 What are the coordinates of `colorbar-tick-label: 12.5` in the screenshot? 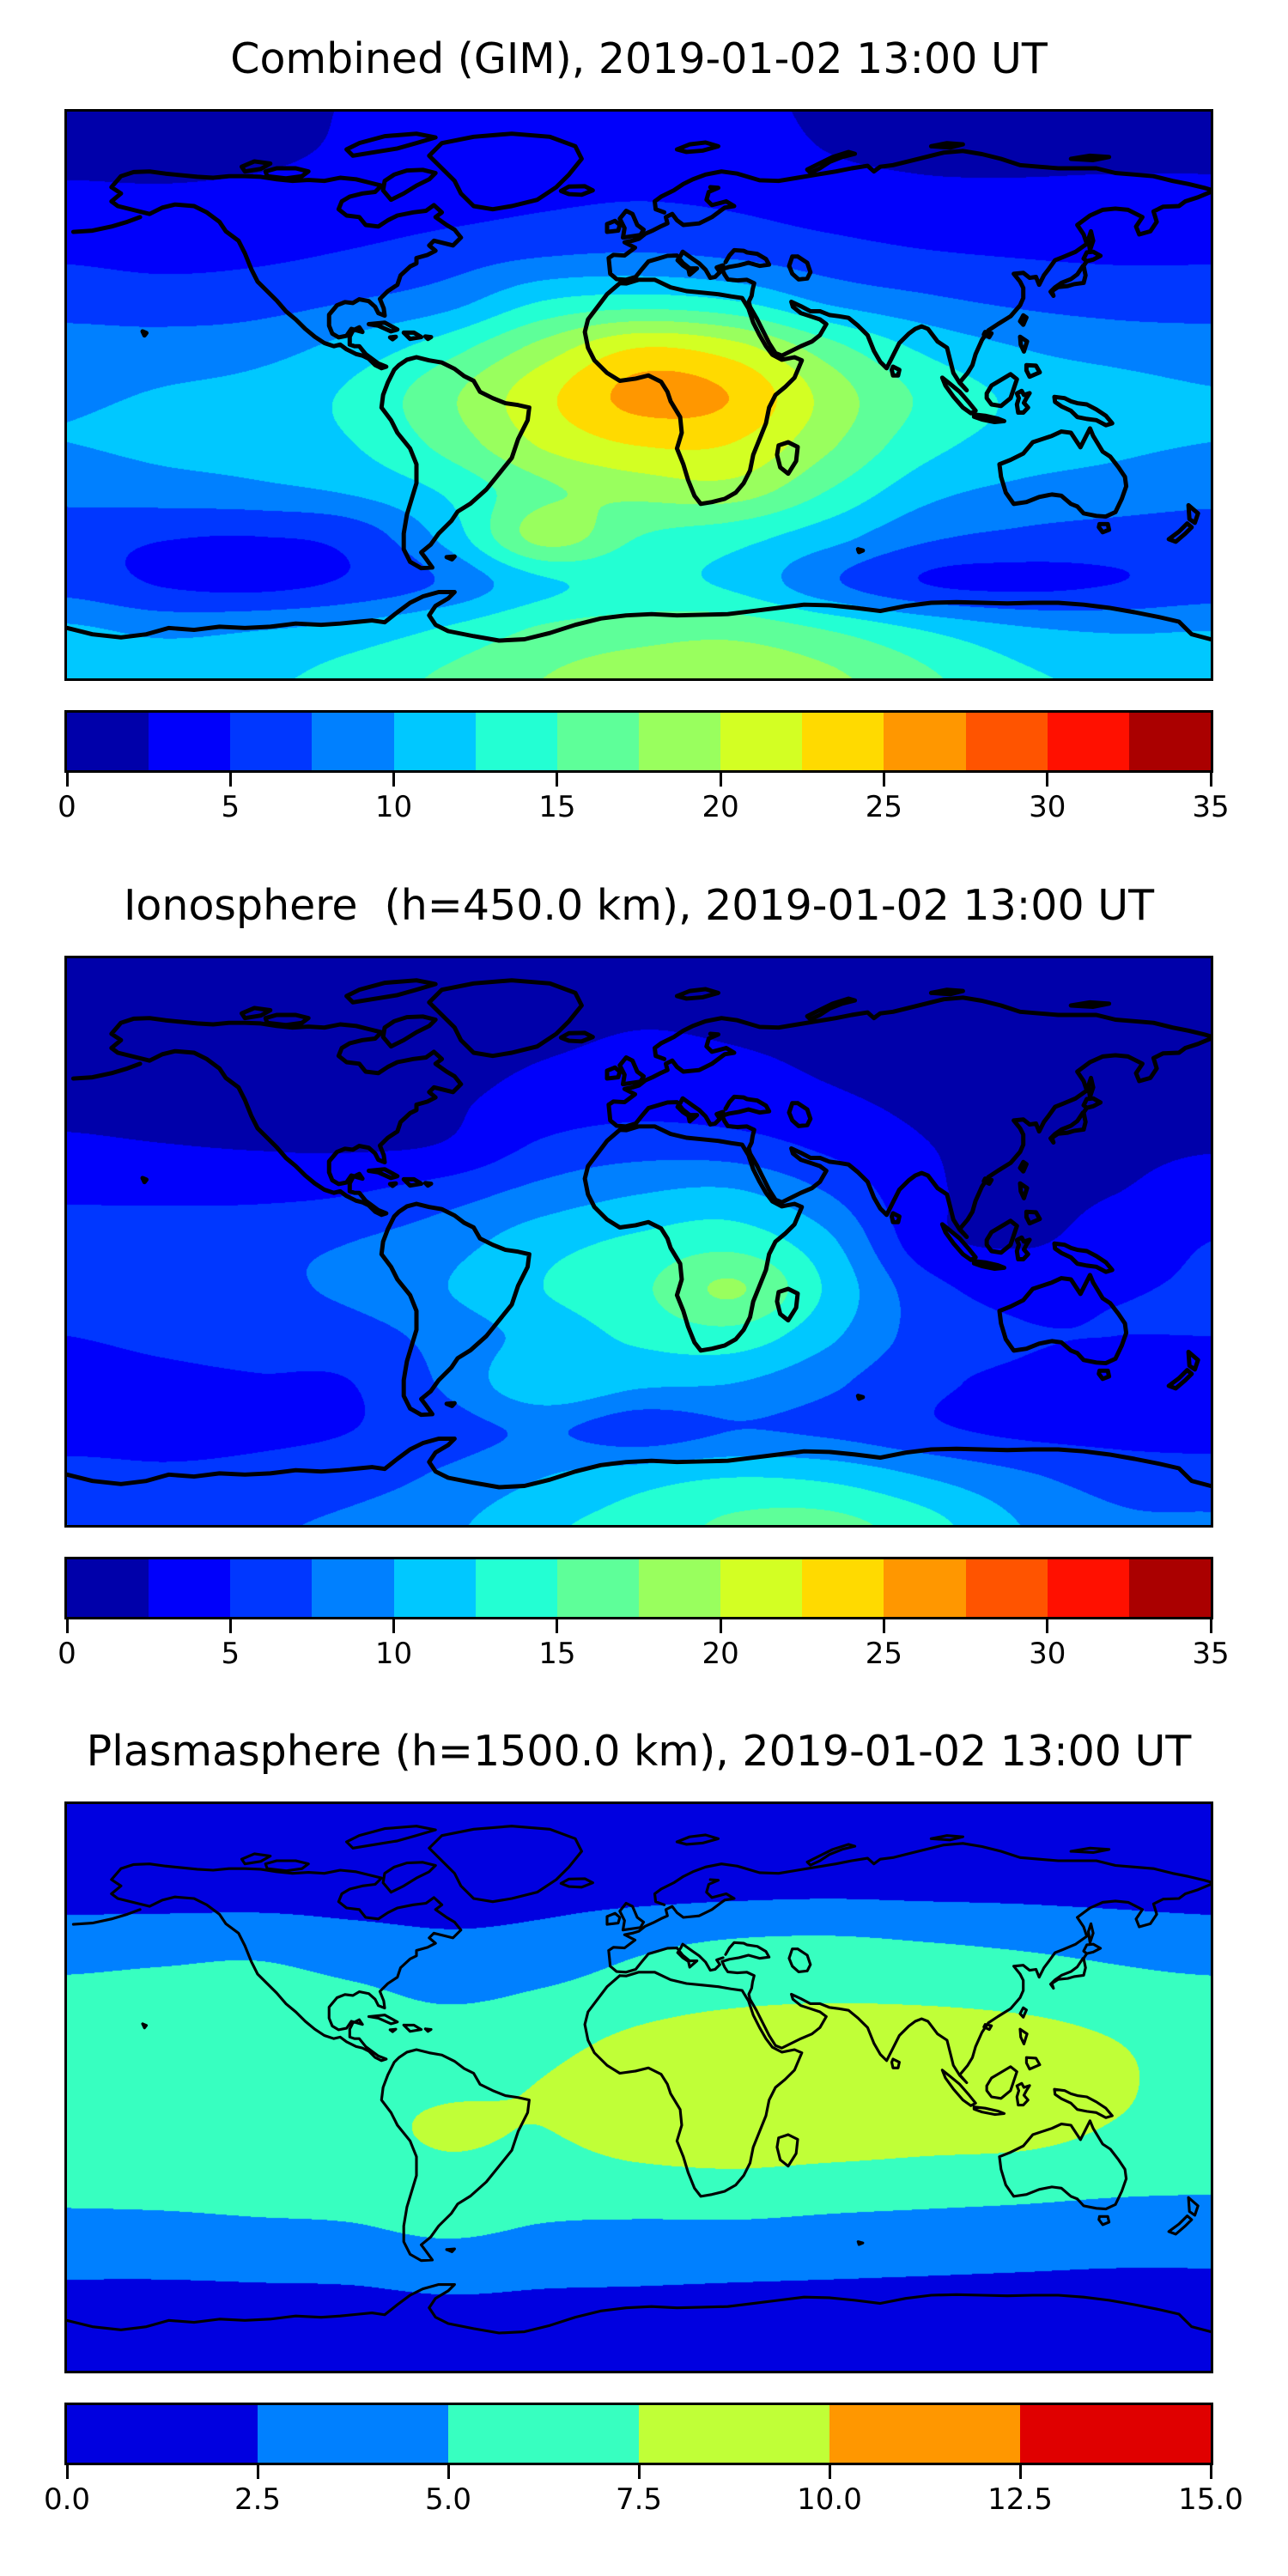 It's located at (1020, 2500).